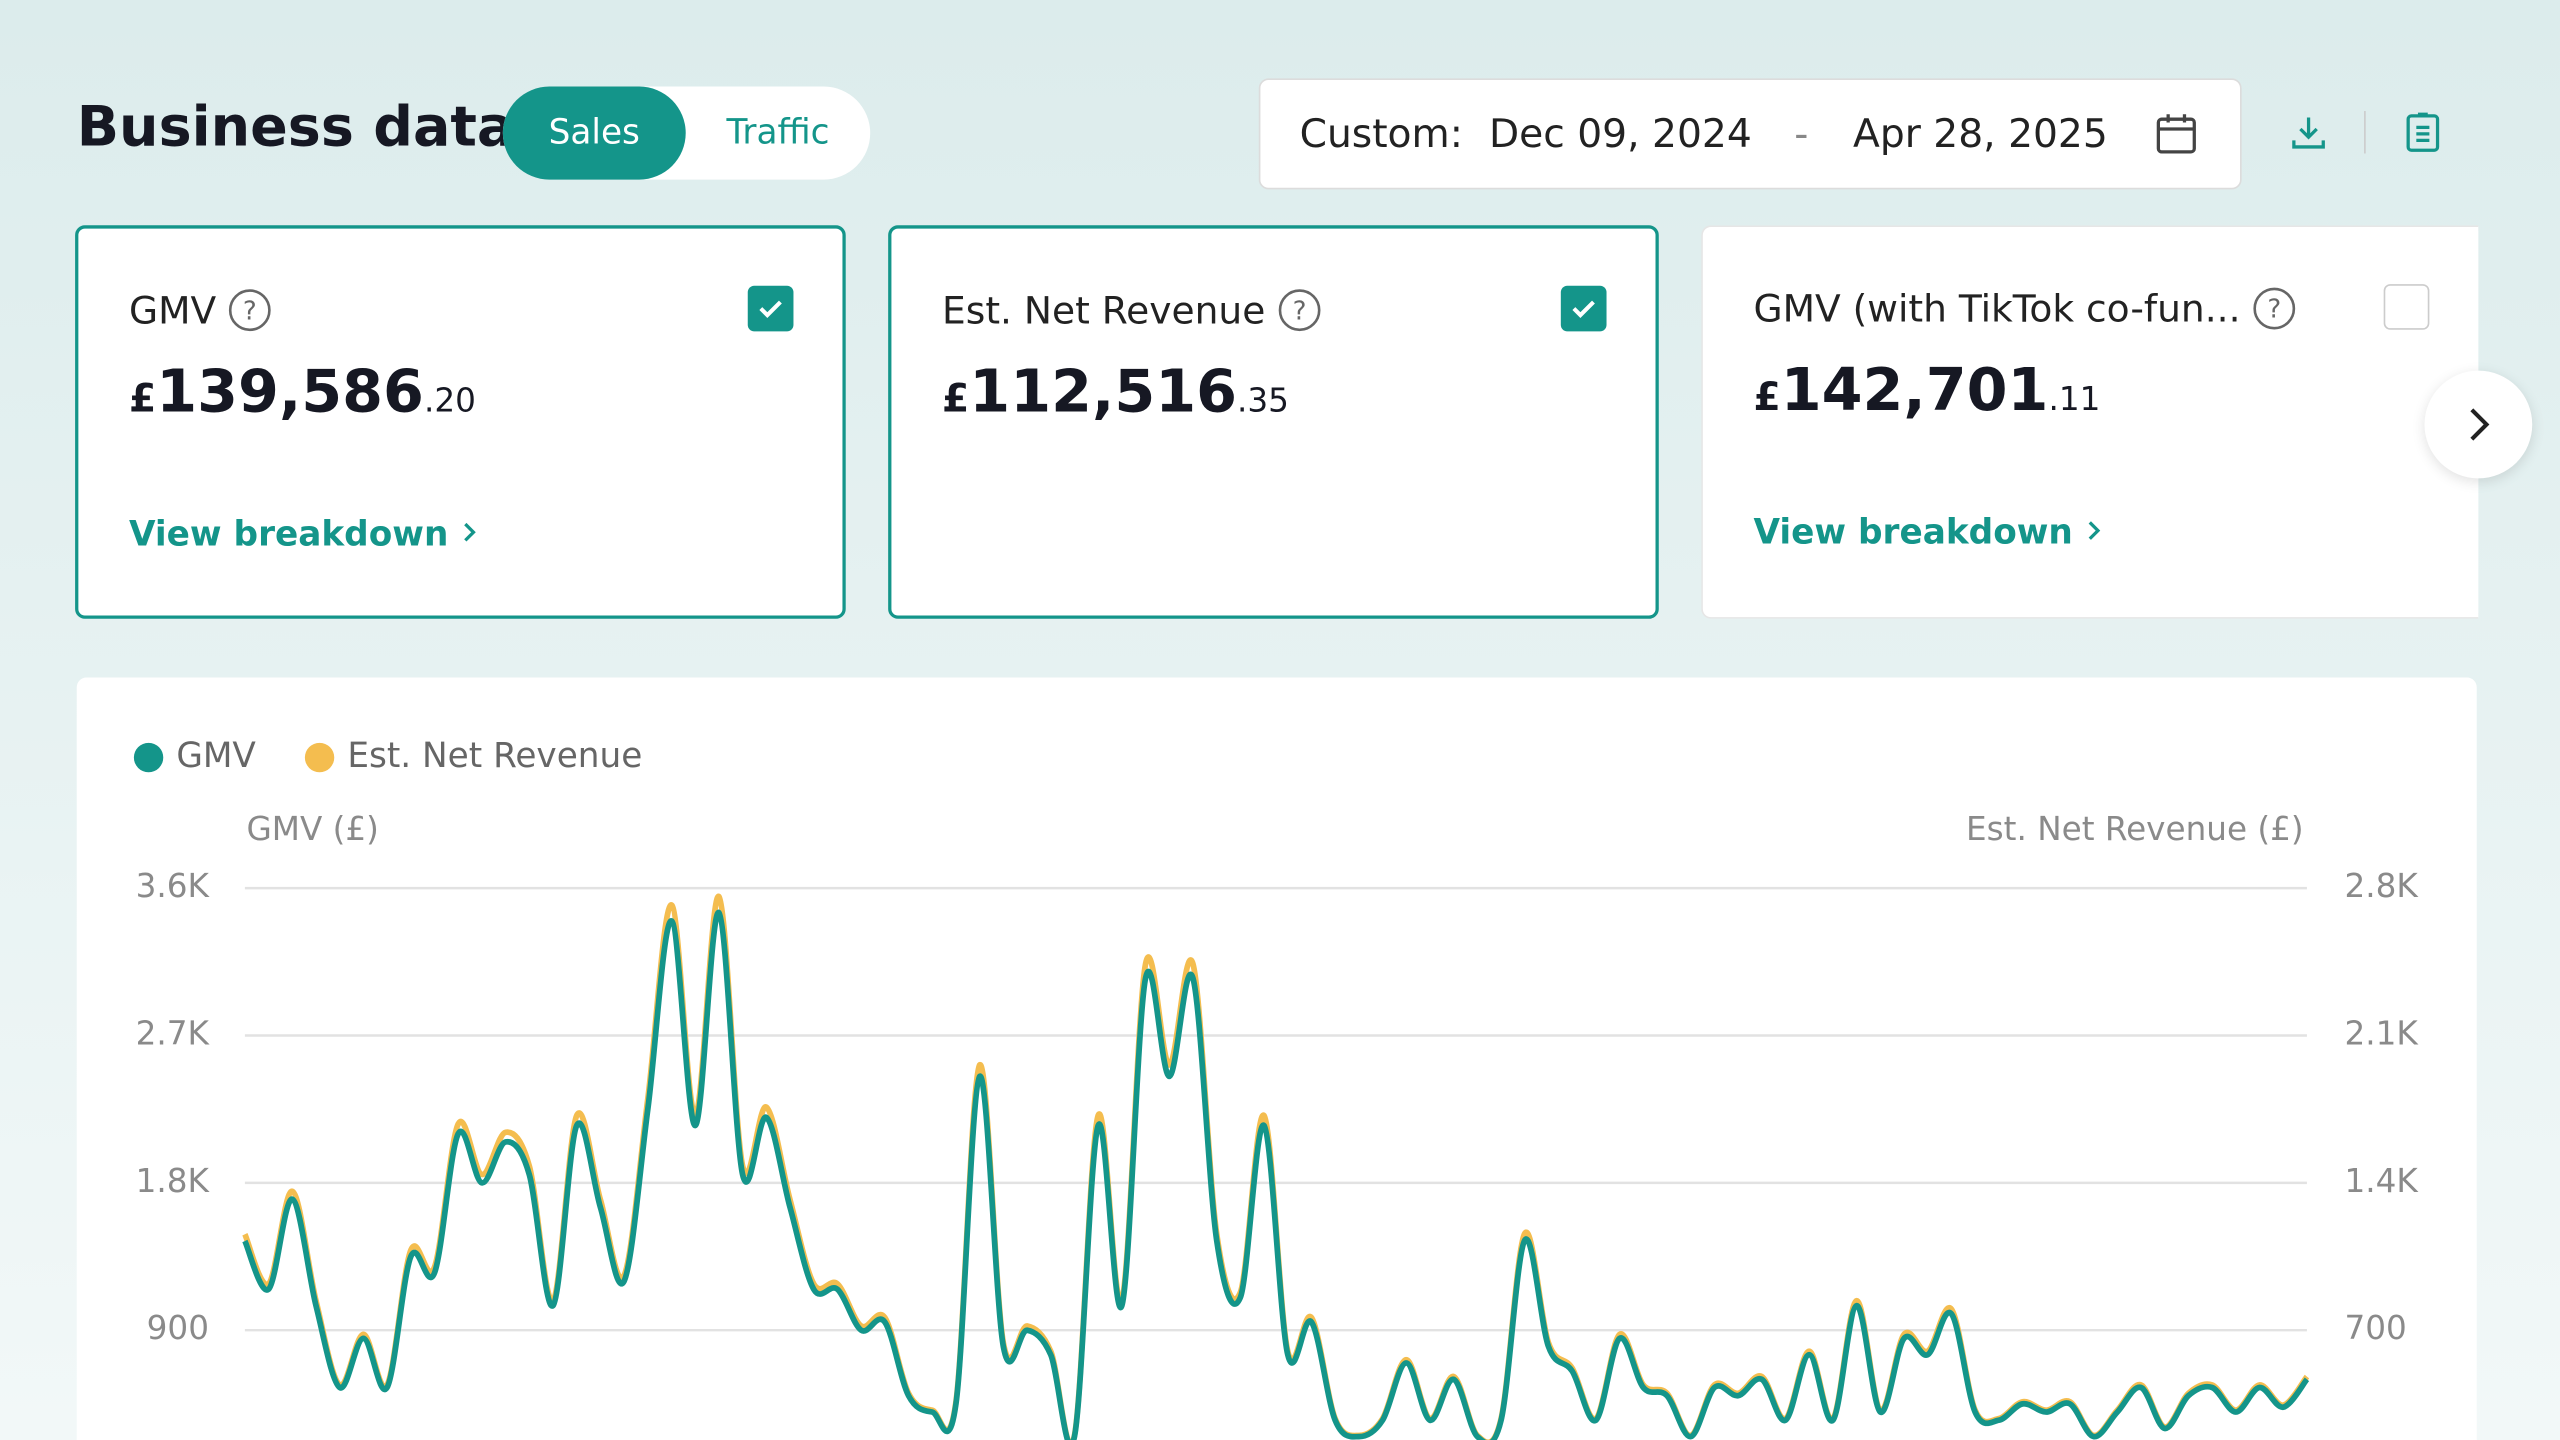 The image size is (2560, 1440). Describe the element at coordinates (1914, 391) in the screenshot. I see `amount-integer: 142,701` at that location.